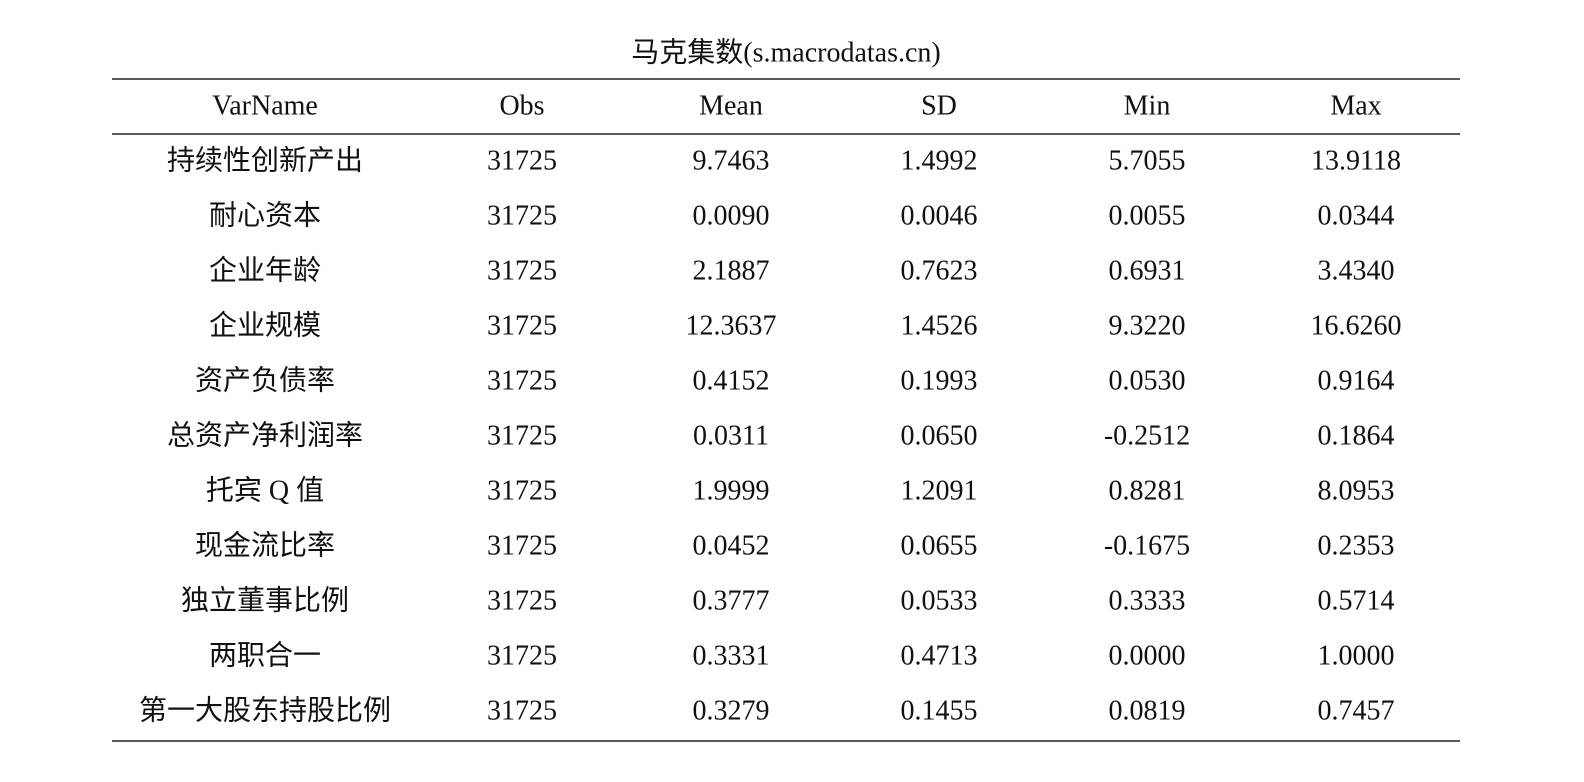 This screenshot has height=782, width=1584. I want to click on cell: 0.3777, so click(731, 600).